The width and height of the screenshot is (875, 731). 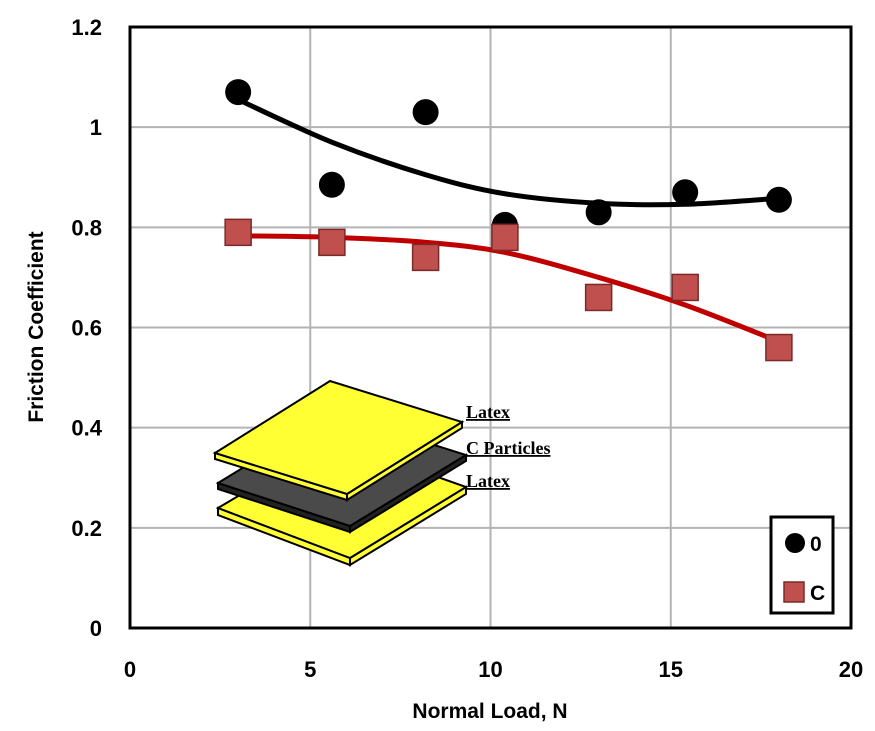 What do you see at coordinates (130, 669) in the screenshot?
I see `x-tick-label: 0` at bounding box center [130, 669].